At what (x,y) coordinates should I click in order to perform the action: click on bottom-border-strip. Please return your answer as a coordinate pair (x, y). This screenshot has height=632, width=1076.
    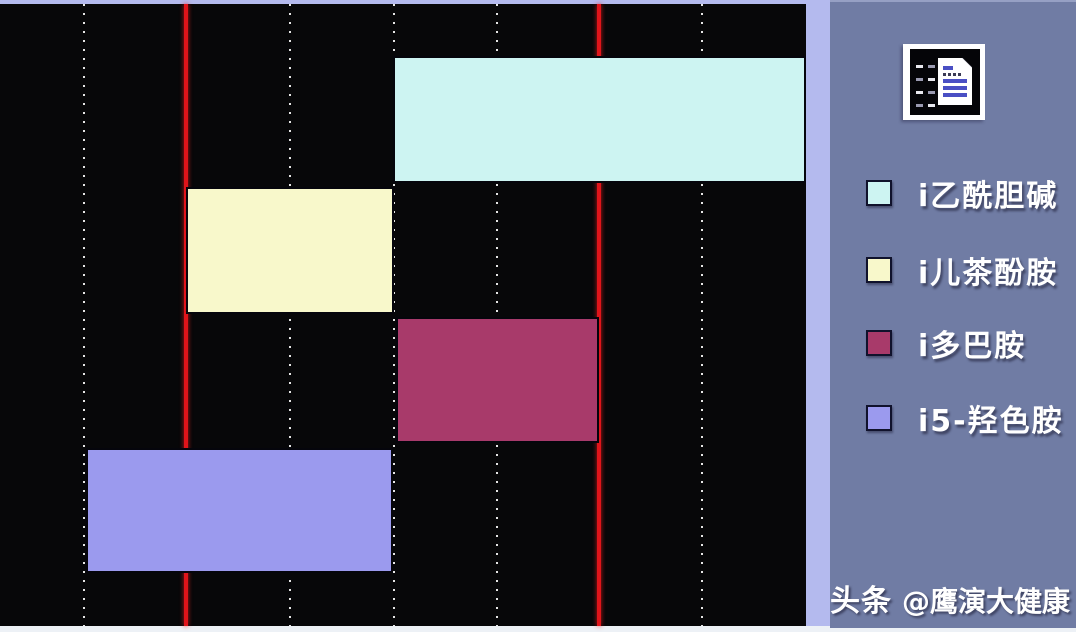
    Looking at the image, I should click on (538, 629).